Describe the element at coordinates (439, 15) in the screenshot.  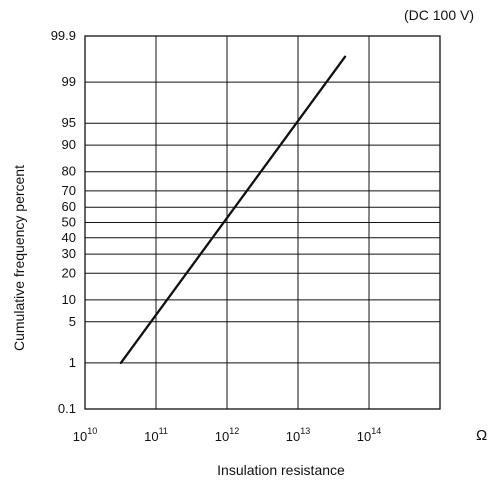
I see `annotation-text: (DC 100 V)` at that location.